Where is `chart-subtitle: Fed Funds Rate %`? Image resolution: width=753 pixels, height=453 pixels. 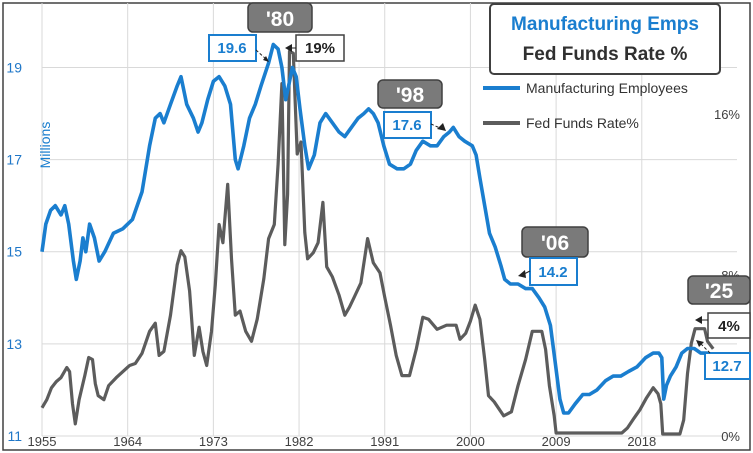
chart-subtitle: Fed Funds Rate % is located at coordinates (605, 54).